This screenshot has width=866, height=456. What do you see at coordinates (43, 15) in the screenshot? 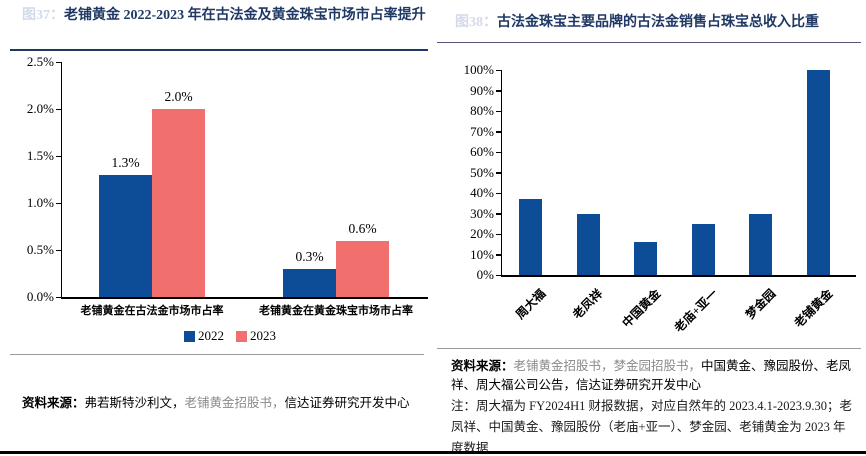
I see `left-figure-number: 图37：` at bounding box center [43, 15].